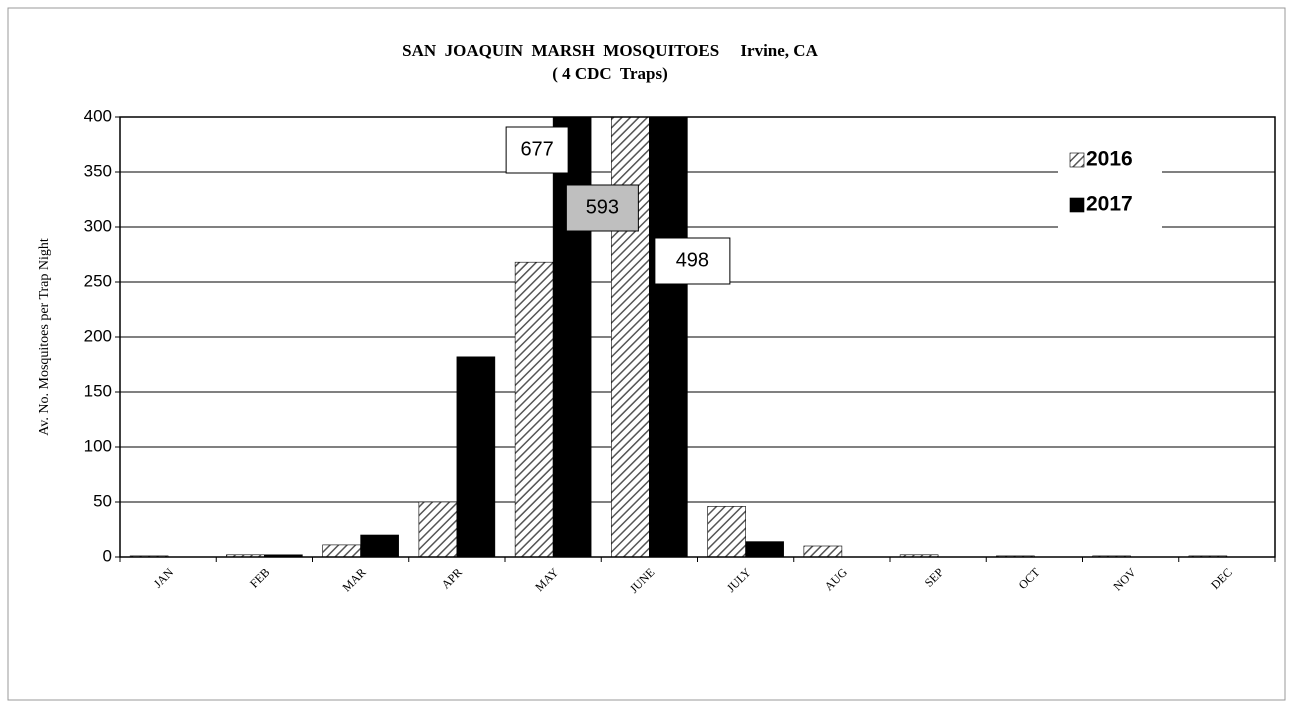 This screenshot has height=707, width=1293. I want to click on chart-title: SAN JOAQUIN MARSH MOSQUITOES Irvine, CA, so click(610, 50).